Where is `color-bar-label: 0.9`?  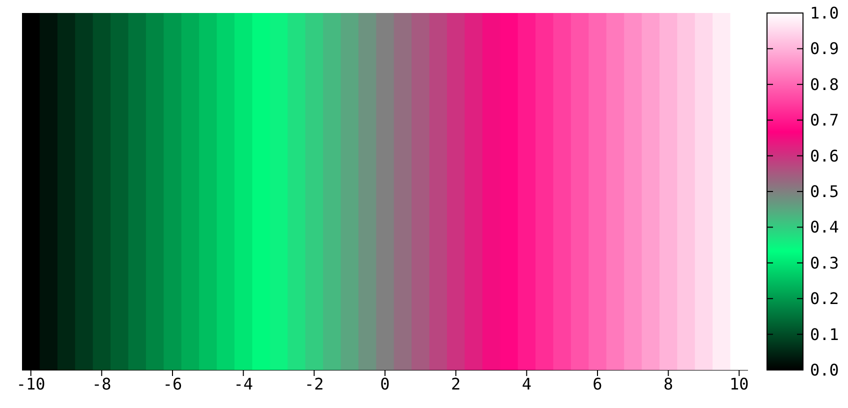
color-bar-label: 0.9 is located at coordinates (824, 48).